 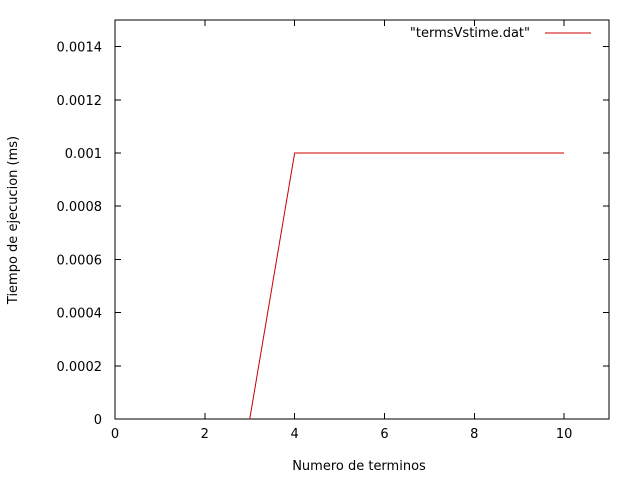 I want to click on x-tick-label: 8, so click(x=474, y=434).